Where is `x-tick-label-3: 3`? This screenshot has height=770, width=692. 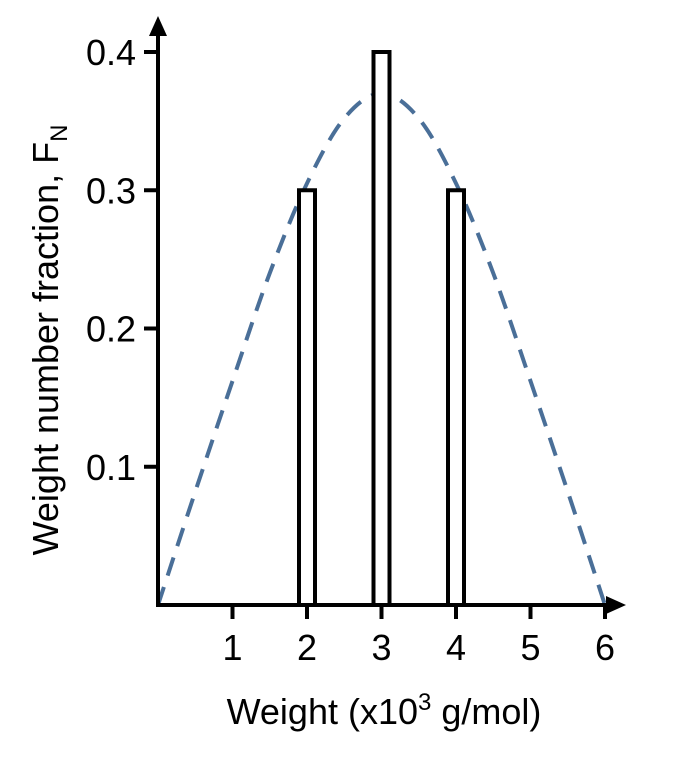
x-tick-label-3: 3 is located at coordinates (381, 647).